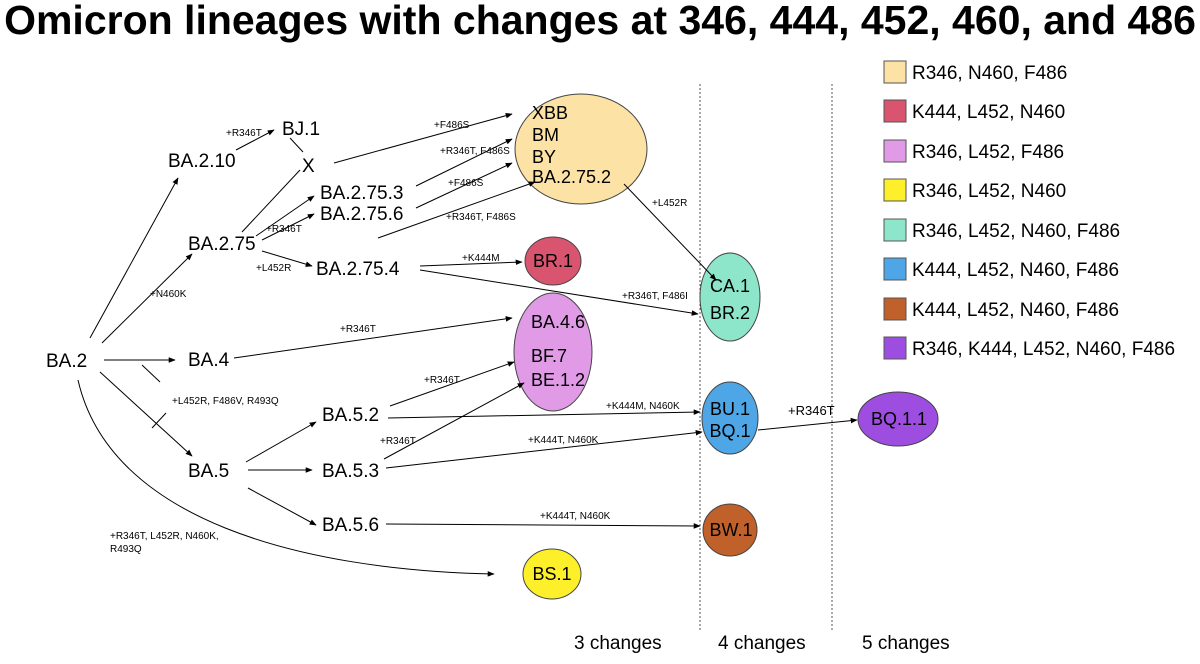 The height and width of the screenshot is (664, 1200). What do you see at coordinates (762, 643) in the screenshot?
I see `column-label-4-changes: 4 changes` at bounding box center [762, 643].